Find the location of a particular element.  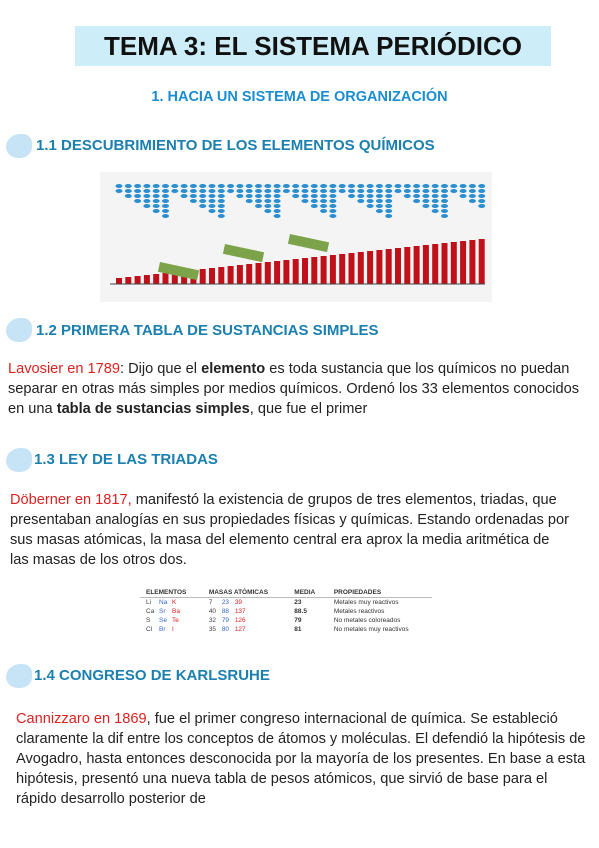

mass: 88 is located at coordinates (225, 611).